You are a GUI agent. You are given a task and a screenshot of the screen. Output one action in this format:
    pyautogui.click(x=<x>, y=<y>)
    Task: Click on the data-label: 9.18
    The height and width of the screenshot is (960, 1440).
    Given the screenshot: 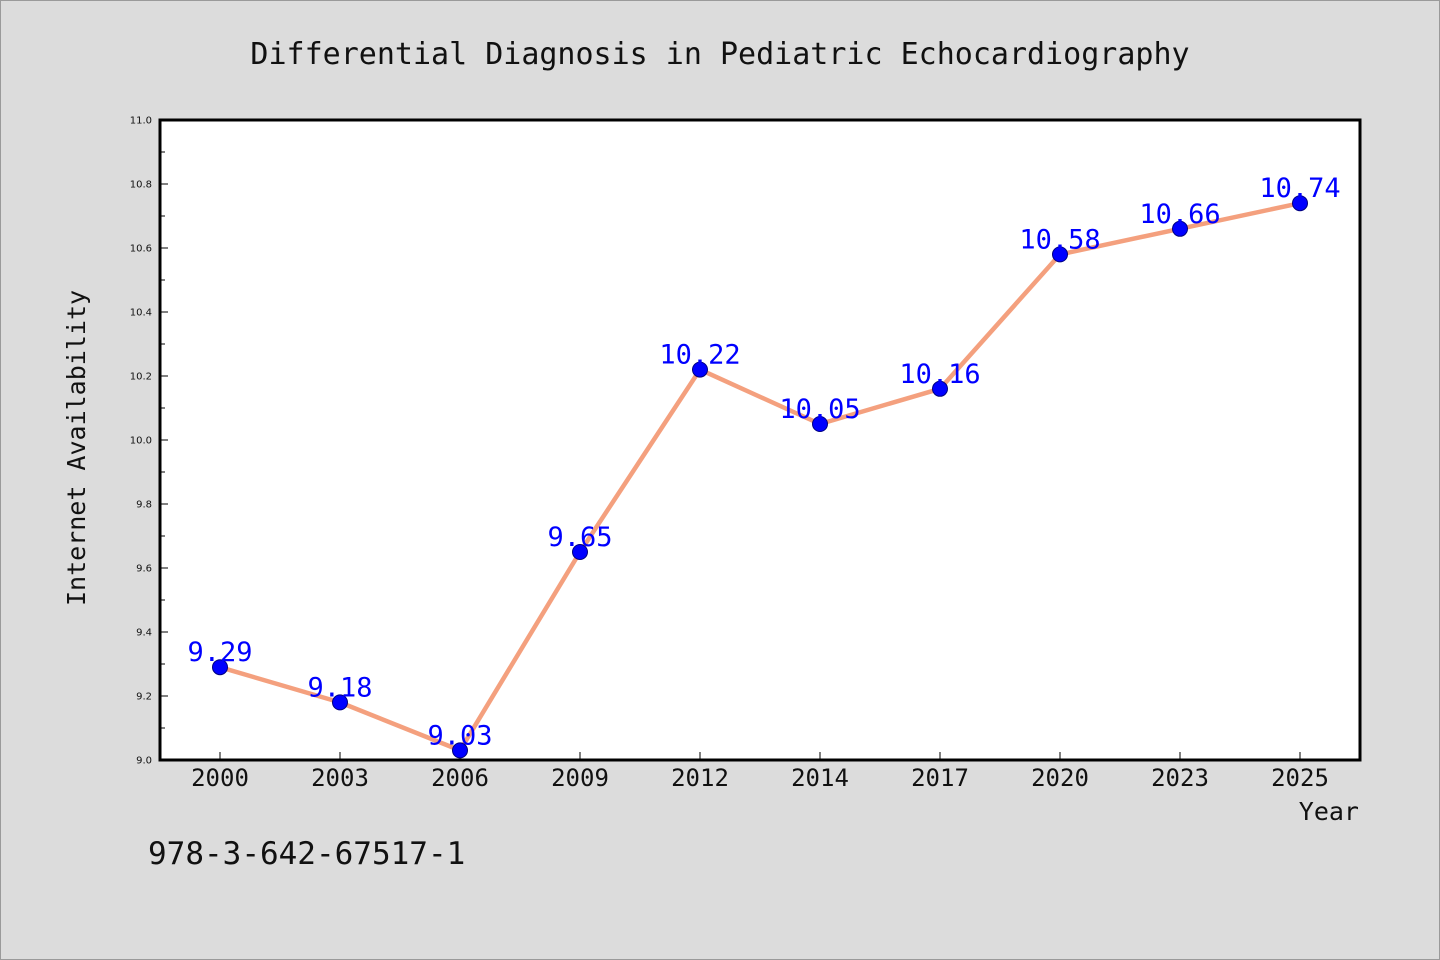 What is the action you would take?
    pyautogui.click(x=339, y=687)
    